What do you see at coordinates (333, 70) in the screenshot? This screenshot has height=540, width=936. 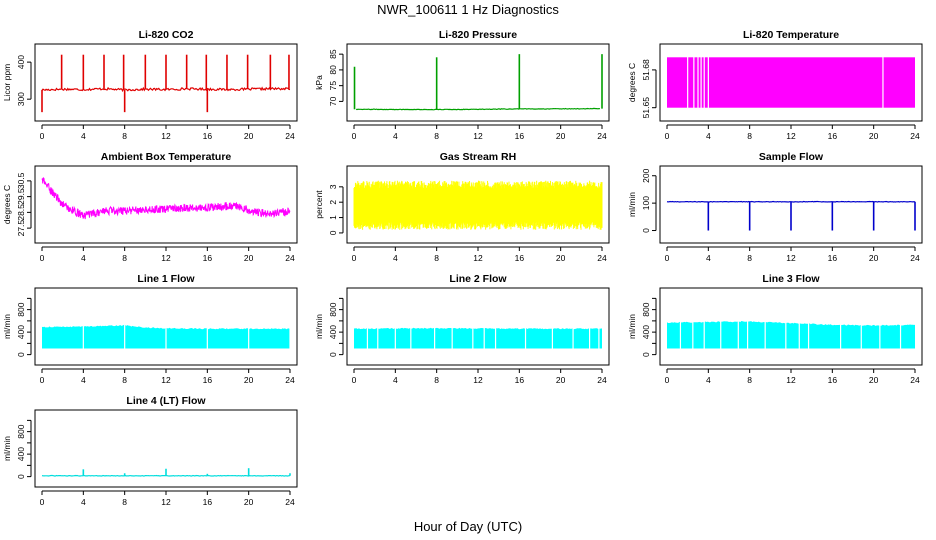 I see `y-tick-label: 80` at bounding box center [333, 70].